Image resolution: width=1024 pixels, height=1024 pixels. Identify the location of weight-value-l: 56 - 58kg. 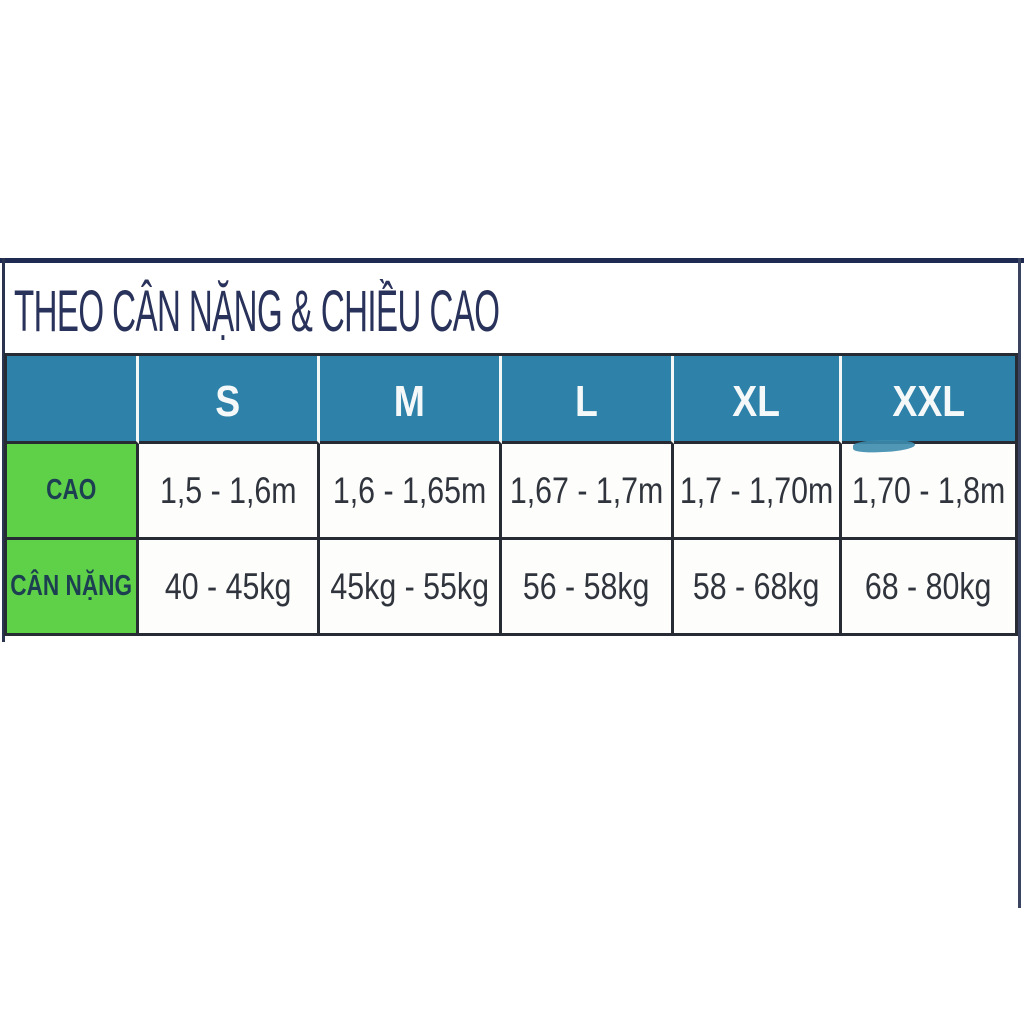
(588, 586).